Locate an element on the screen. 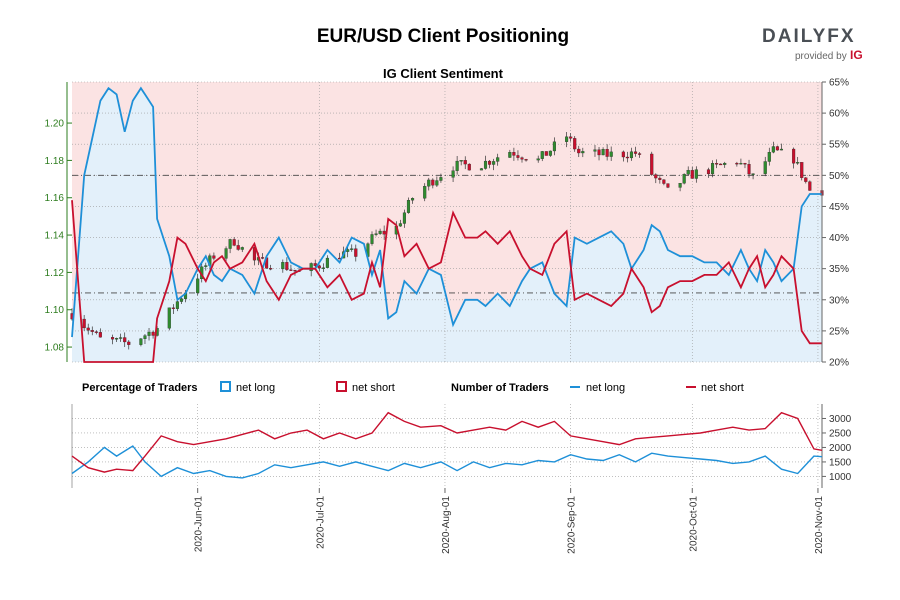 The height and width of the screenshot is (600, 900). legend-count-short-label: net short is located at coordinates (722, 388).